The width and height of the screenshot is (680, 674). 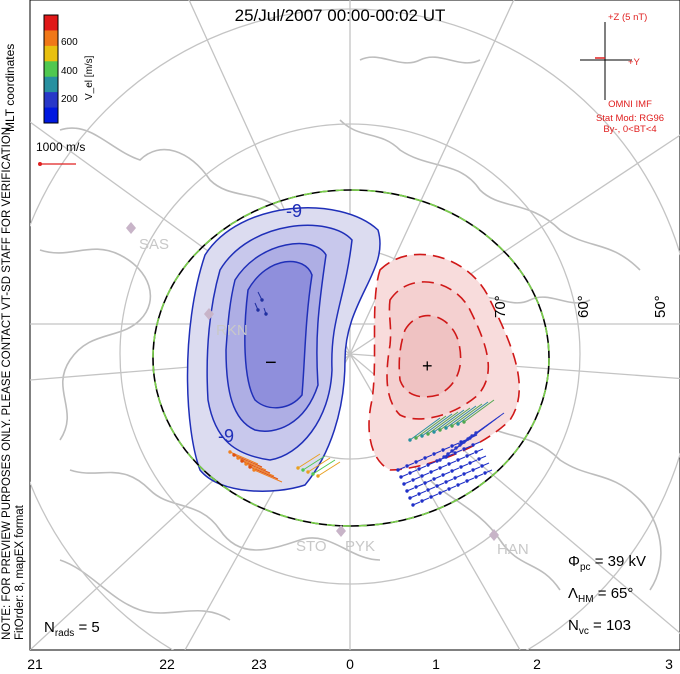 I want to click on potential-minimum-marker: −, so click(x=271, y=363).